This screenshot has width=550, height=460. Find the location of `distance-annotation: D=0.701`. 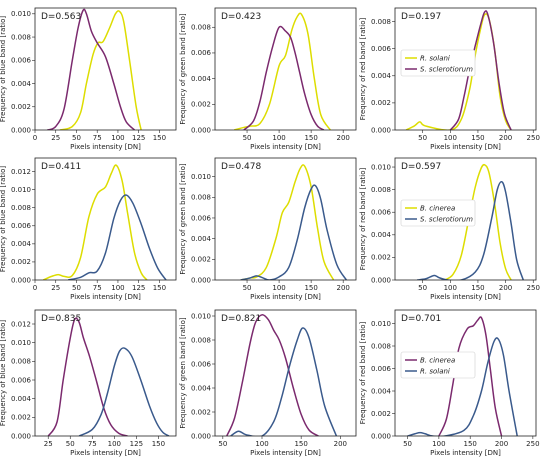

distance-annotation: D=0.701 is located at coordinates (421, 319).